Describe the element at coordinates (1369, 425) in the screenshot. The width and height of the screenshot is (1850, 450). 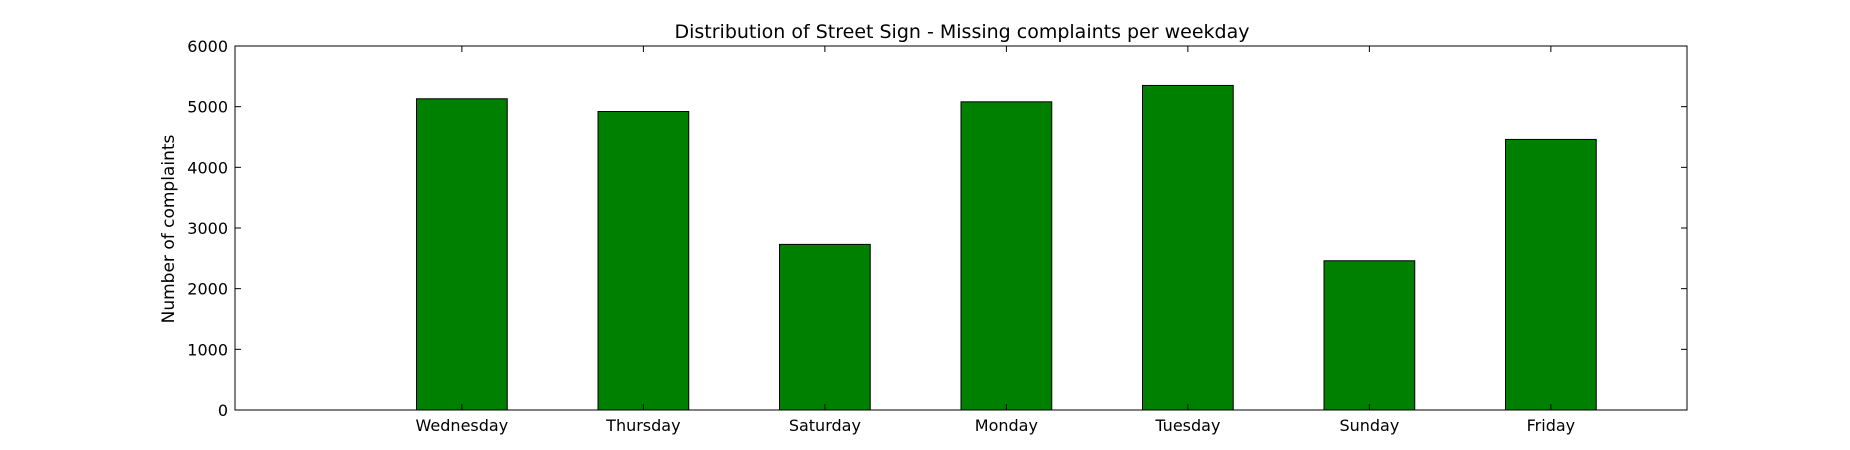
I see `x-tick-label-sunday: Sunday` at that location.